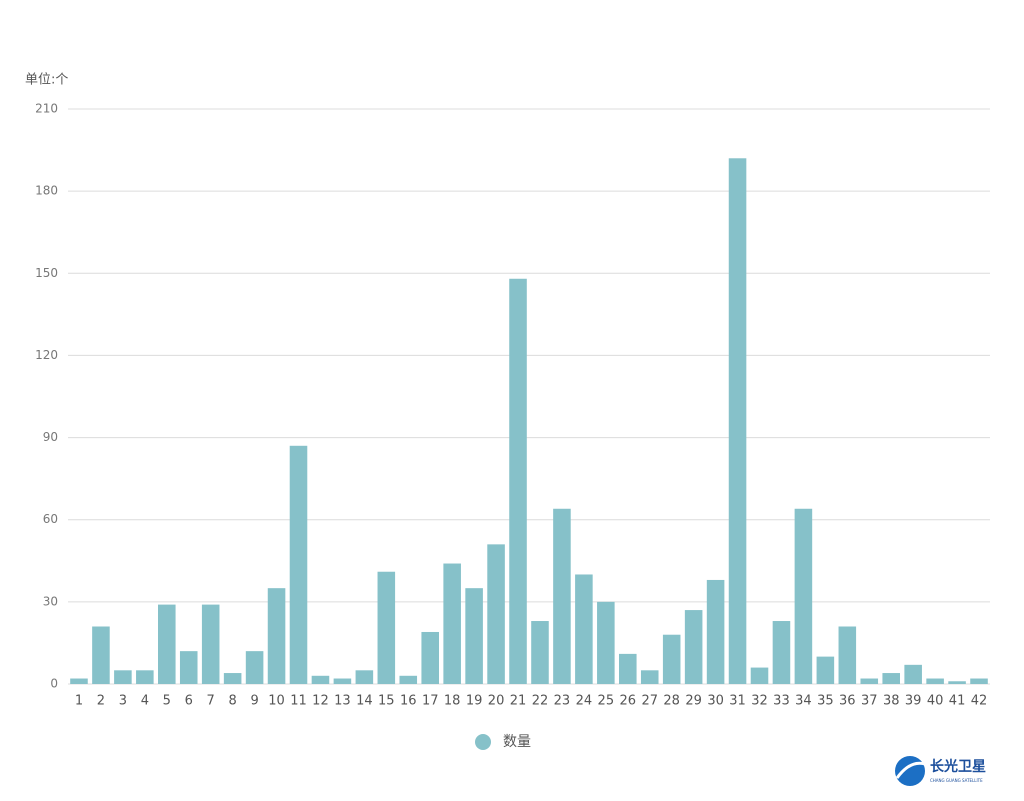 The height and width of the screenshot is (801, 1024). Describe the element at coordinates (803, 701) in the screenshot. I see `x-tick-label: 34` at that location.